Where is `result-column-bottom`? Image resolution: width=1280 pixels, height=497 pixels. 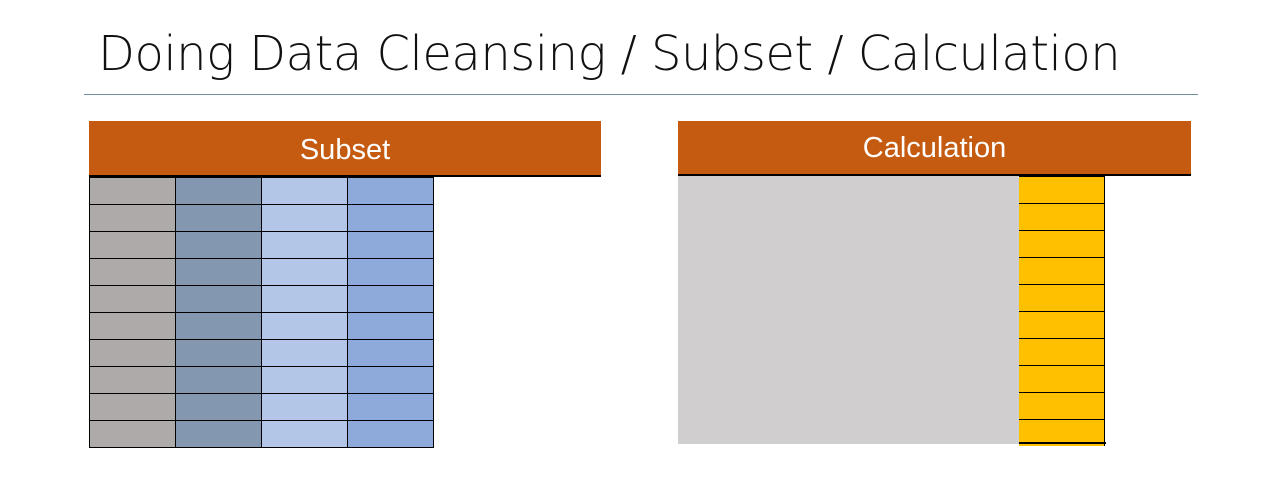
result-column-bottom is located at coordinates (1062, 443).